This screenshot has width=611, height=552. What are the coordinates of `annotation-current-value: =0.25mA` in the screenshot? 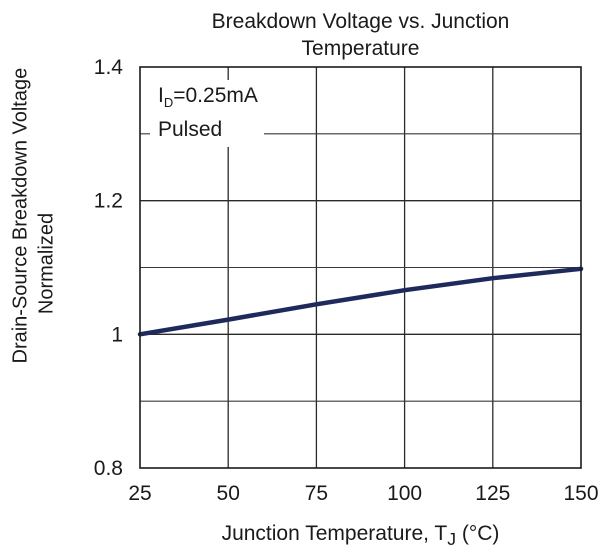 It's located at (215, 95).